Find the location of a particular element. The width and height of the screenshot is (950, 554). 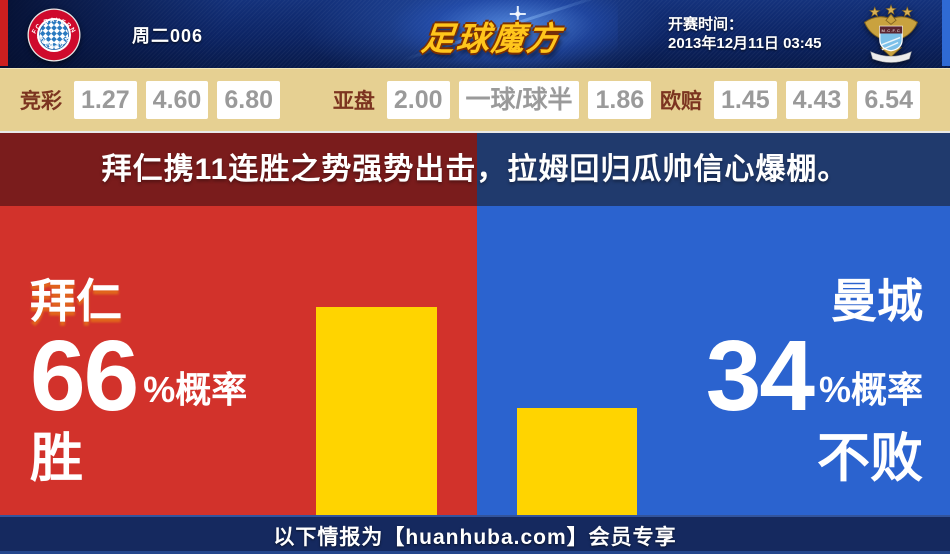

odds-label-jingcai: 竞彩 is located at coordinates (41, 101).